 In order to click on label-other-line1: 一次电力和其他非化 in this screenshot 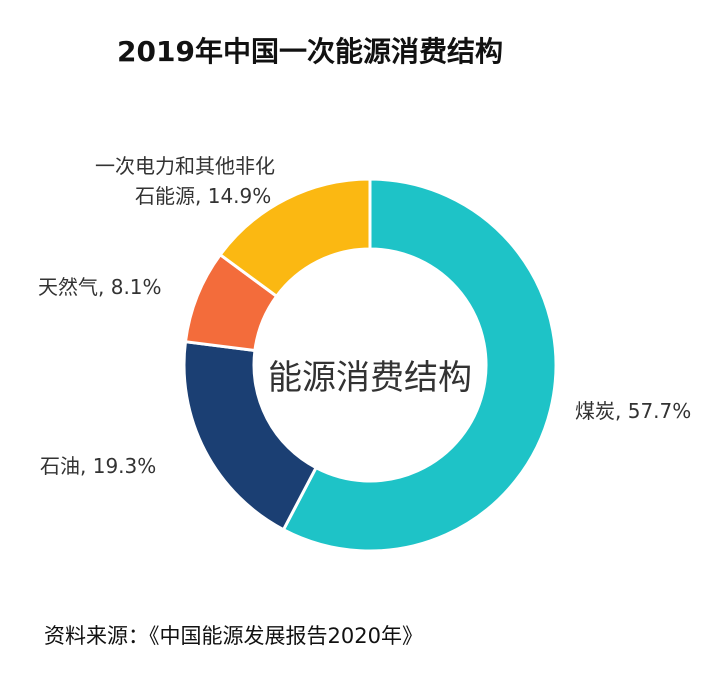, I will do `click(185, 166)`.